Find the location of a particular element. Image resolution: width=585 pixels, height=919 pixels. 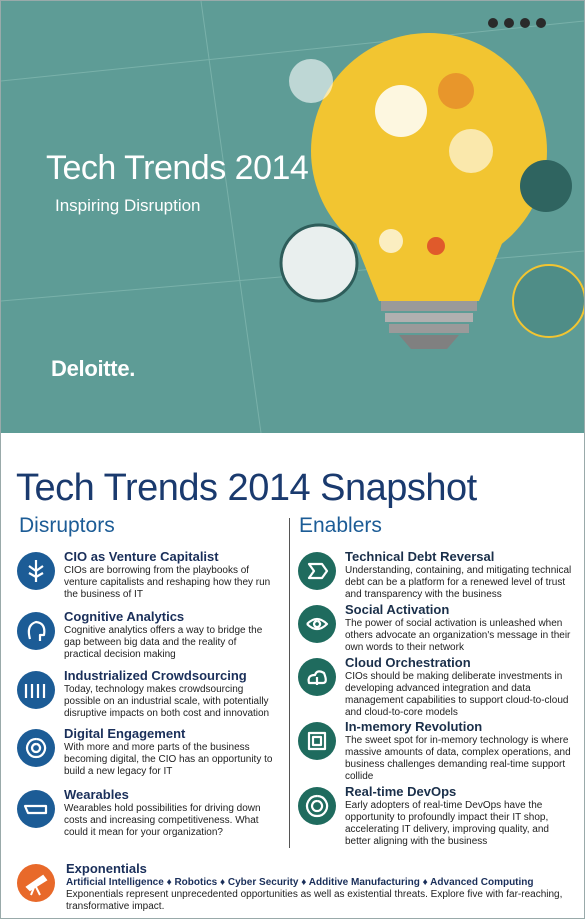

trend-title: Digital Engagement is located at coordinates (125, 733).